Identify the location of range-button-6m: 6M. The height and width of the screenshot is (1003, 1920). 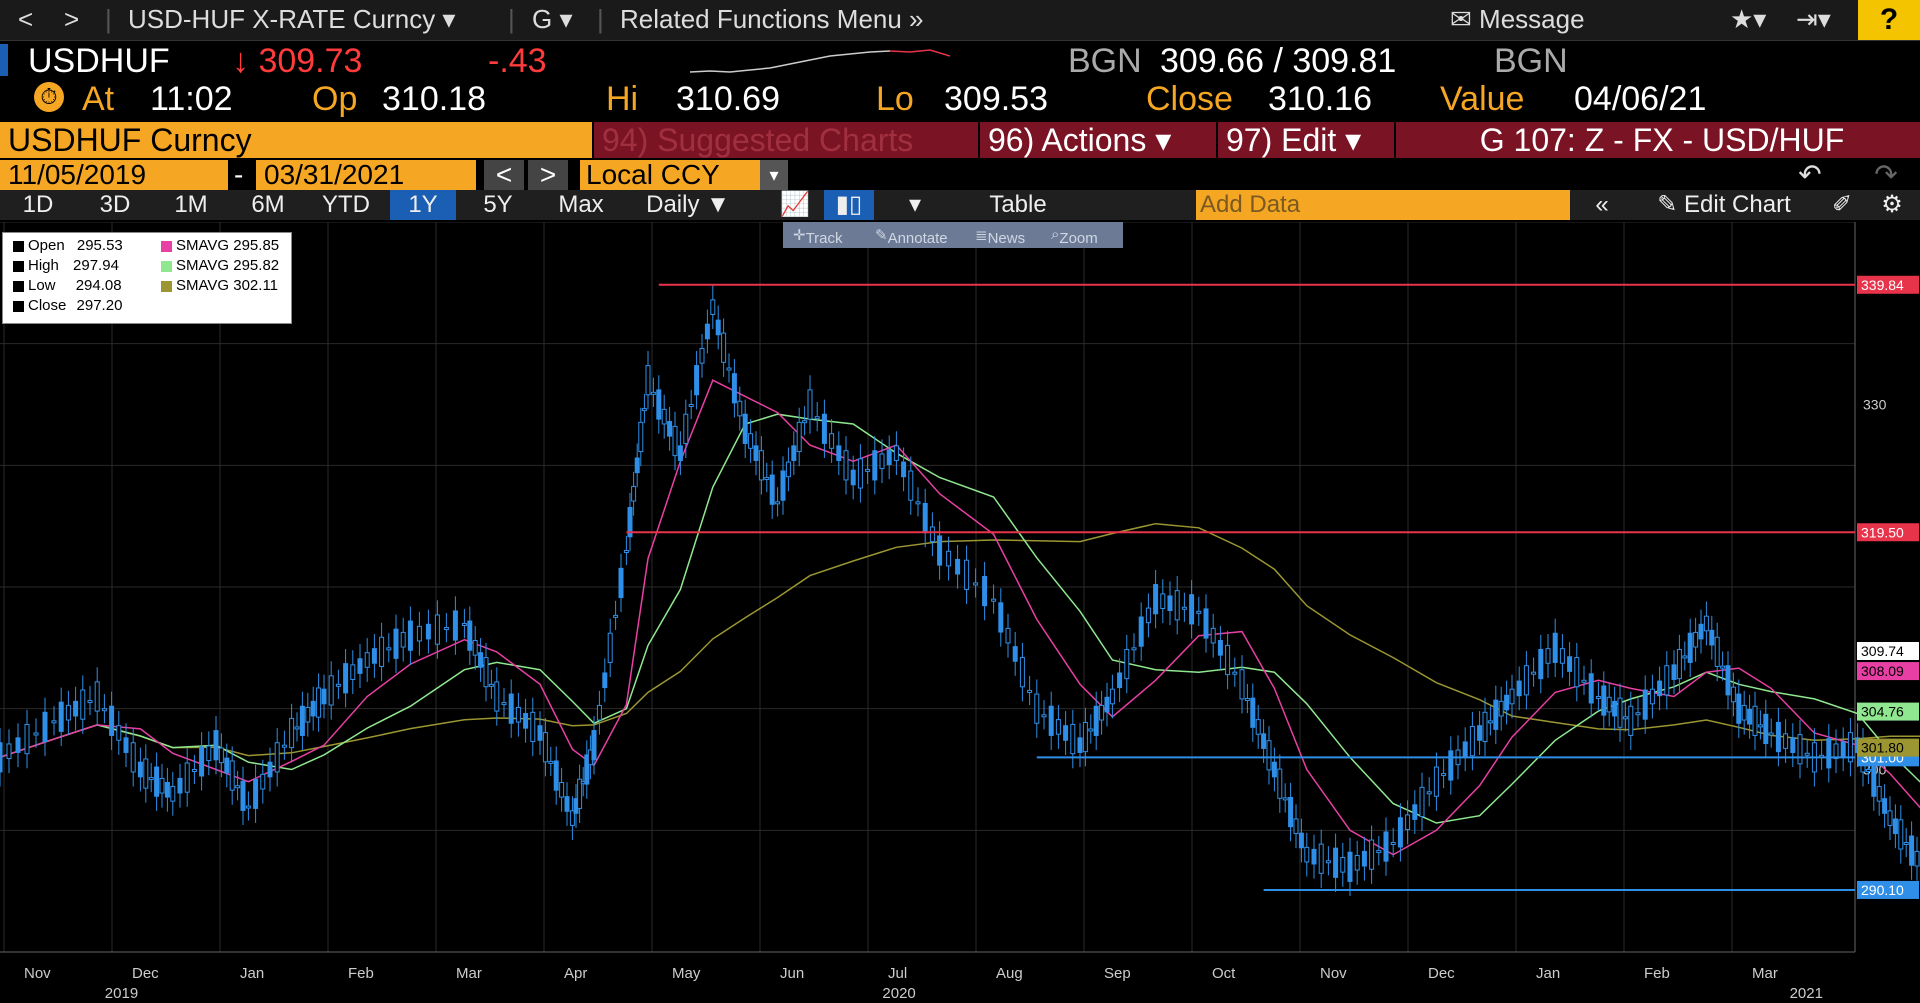
(268, 204).